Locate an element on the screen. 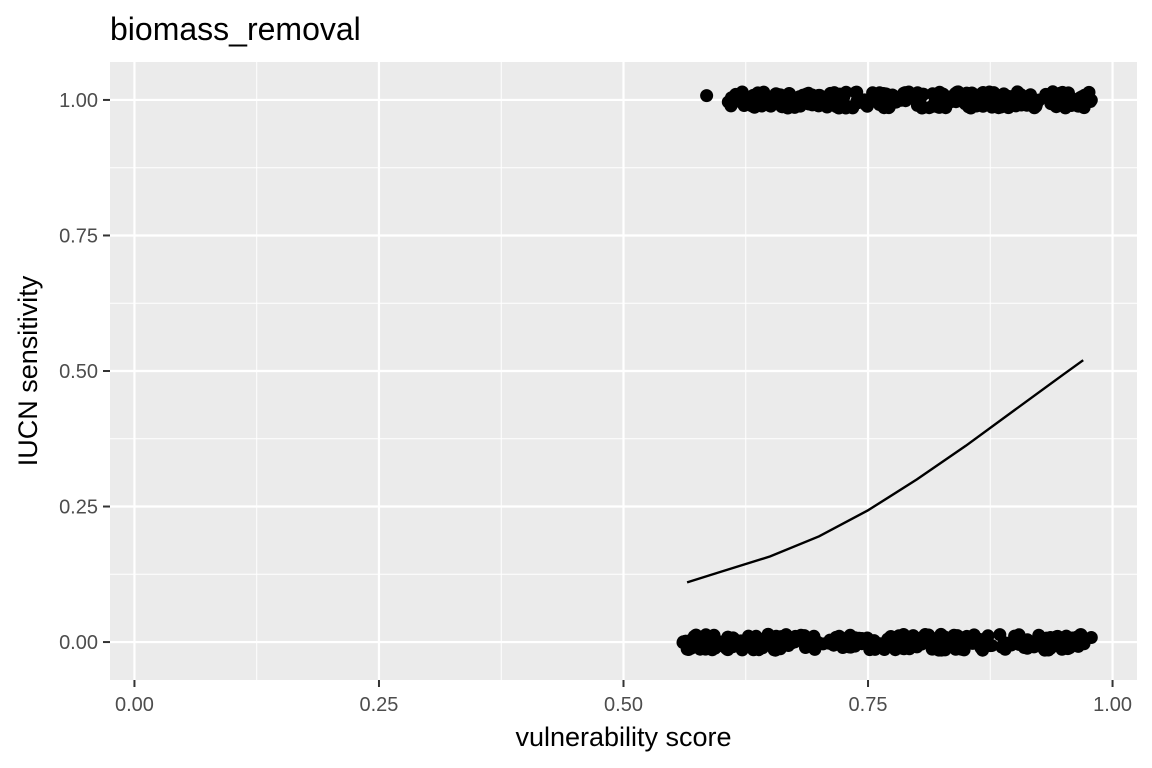 The height and width of the screenshot is (768, 1152). x-tick-label: 0.00 is located at coordinates (134, 705).